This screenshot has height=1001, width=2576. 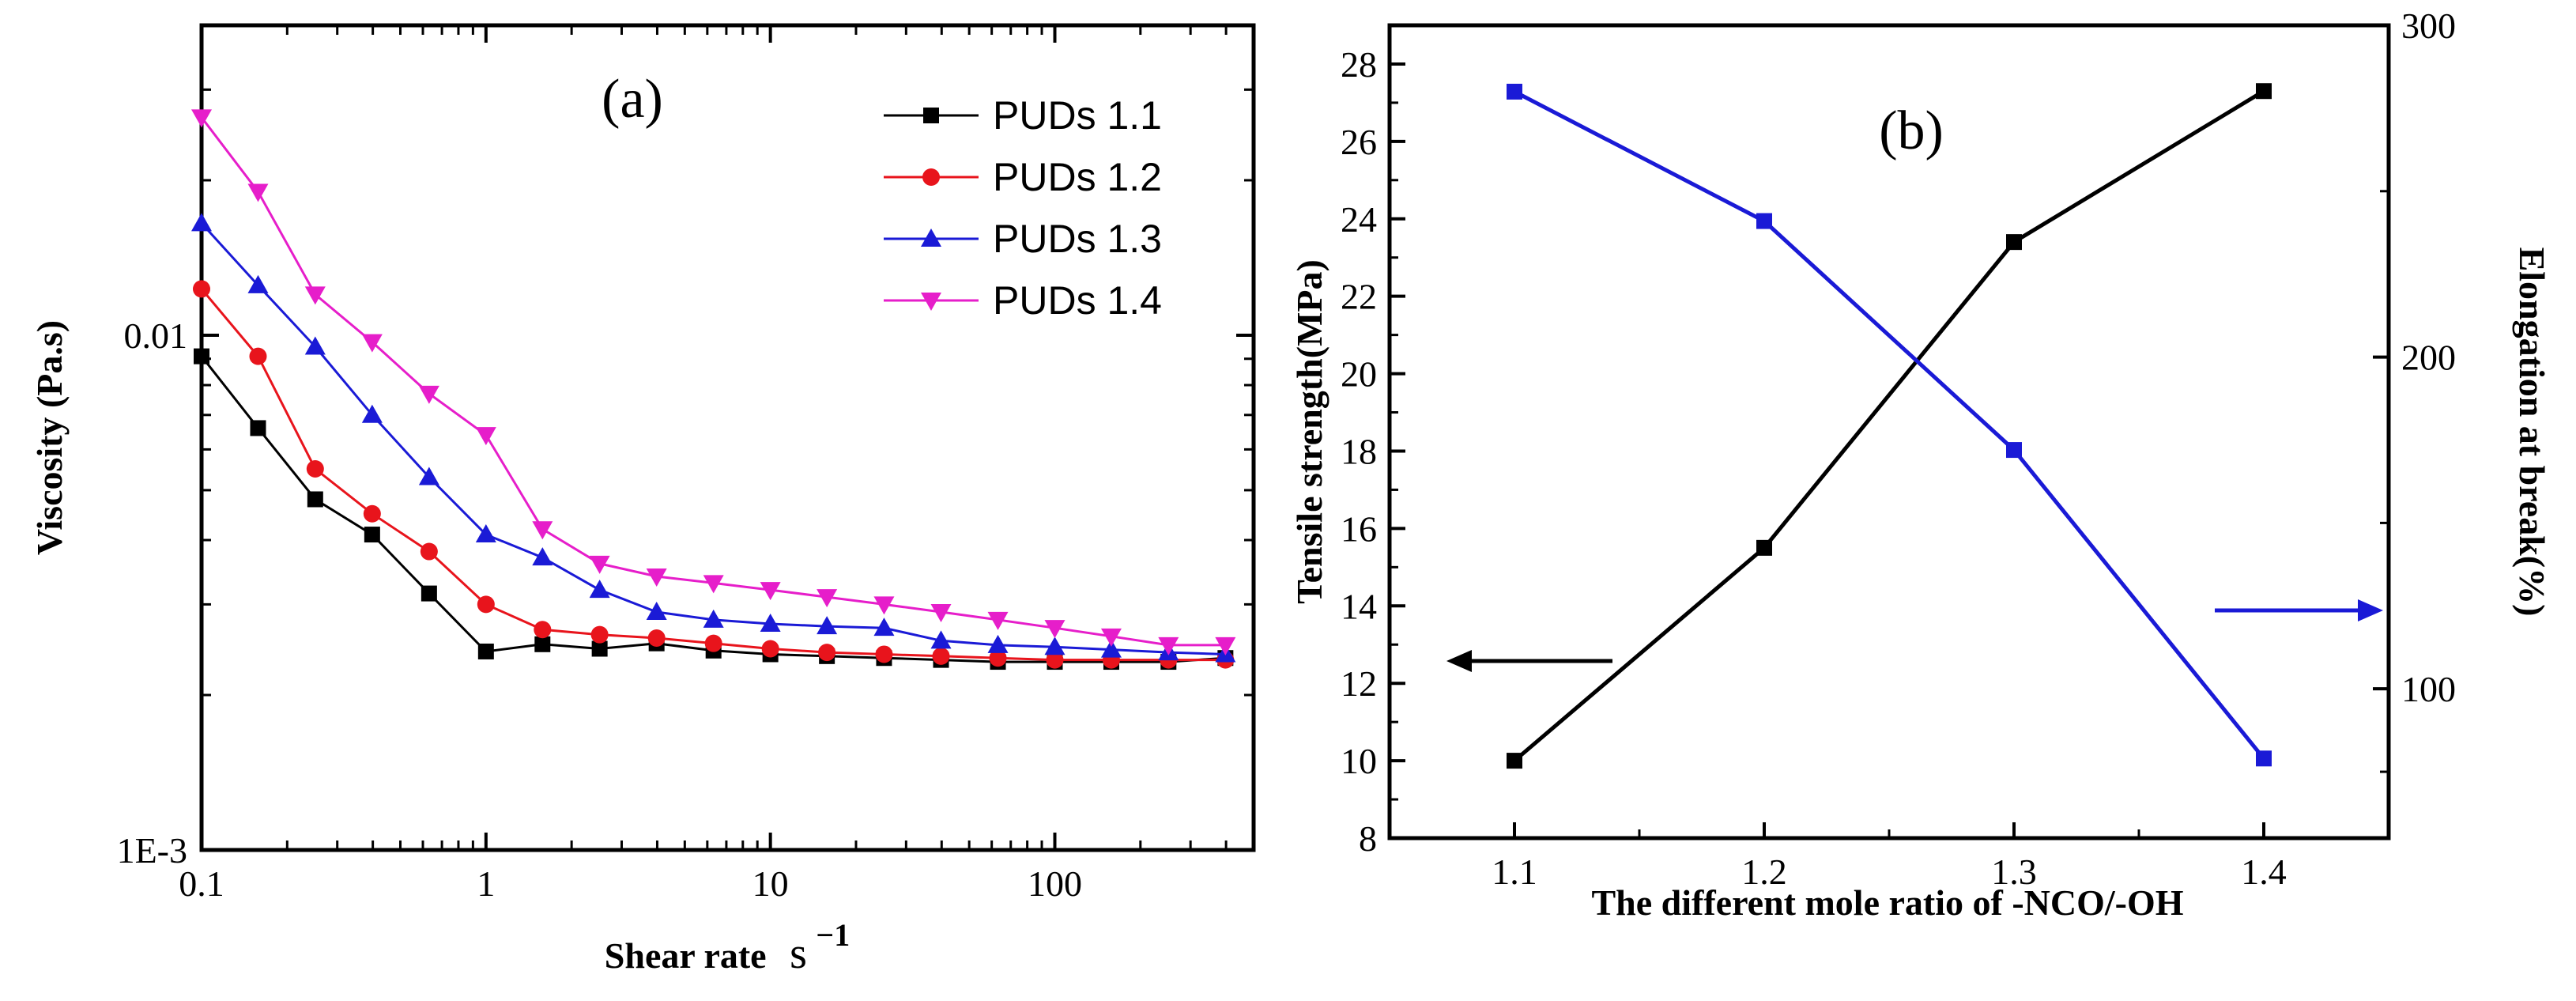 What do you see at coordinates (1023, 208) in the screenshot?
I see `panel-a-legend: PUDs 1.1 PUDs 1.2 PUDs 1.3 PUDs 1.4` at bounding box center [1023, 208].